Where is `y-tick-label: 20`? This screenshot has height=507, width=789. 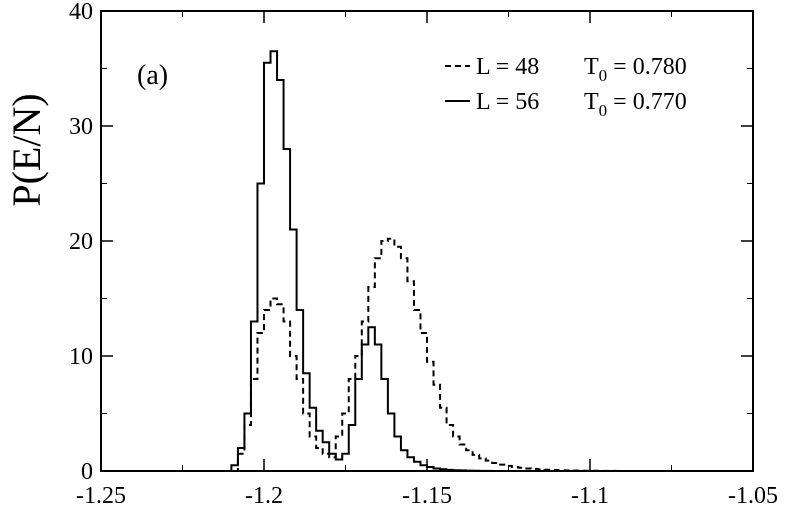 y-tick-label: 20 is located at coordinates (81, 242).